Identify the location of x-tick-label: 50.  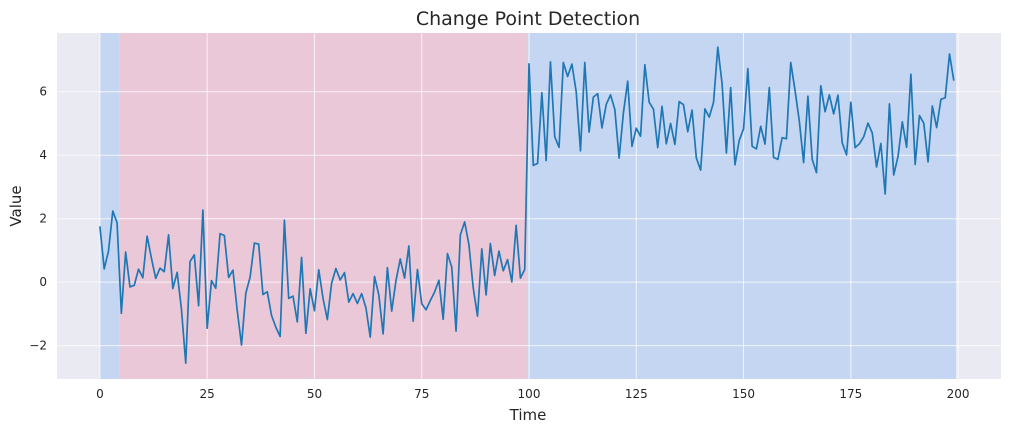
(314, 394).